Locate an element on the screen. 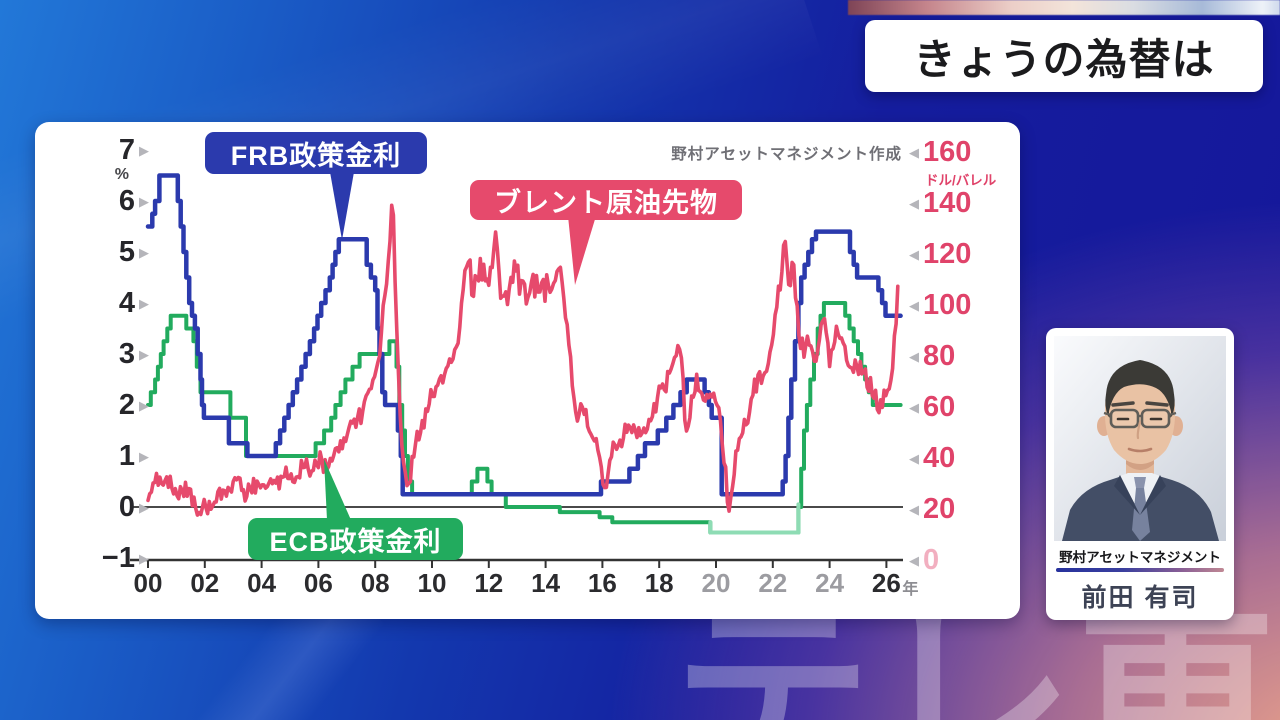  left-axis-unit: % is located at coordinates (121, 174).